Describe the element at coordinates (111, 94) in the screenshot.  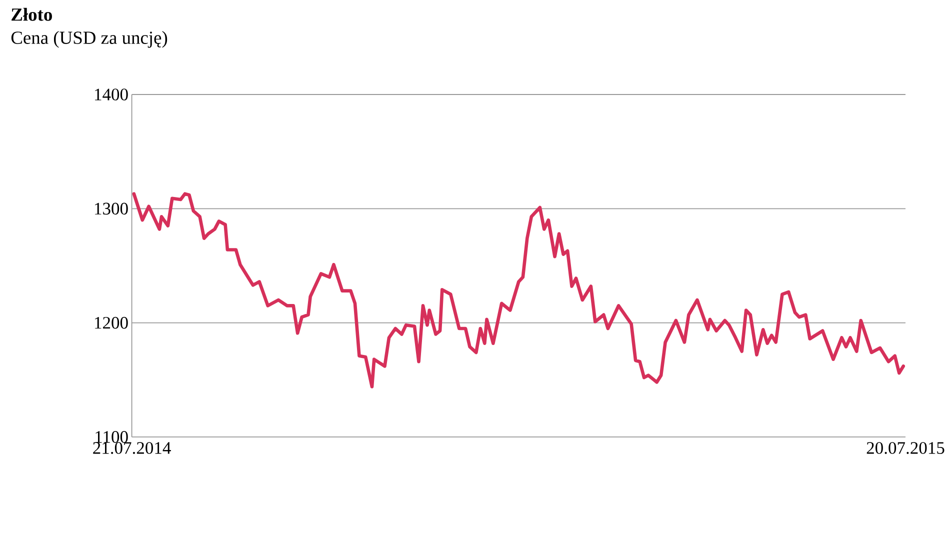
I see `y-tick-label: 1400` at that location.